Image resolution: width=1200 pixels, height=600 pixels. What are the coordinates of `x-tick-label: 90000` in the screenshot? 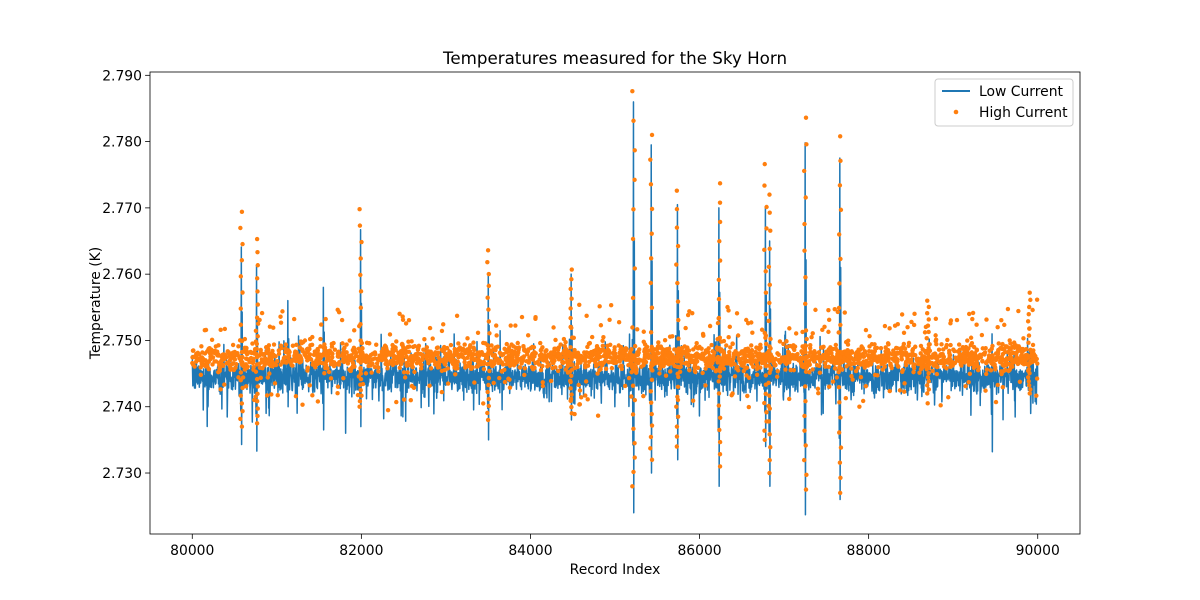 It's located at (1038, 551).